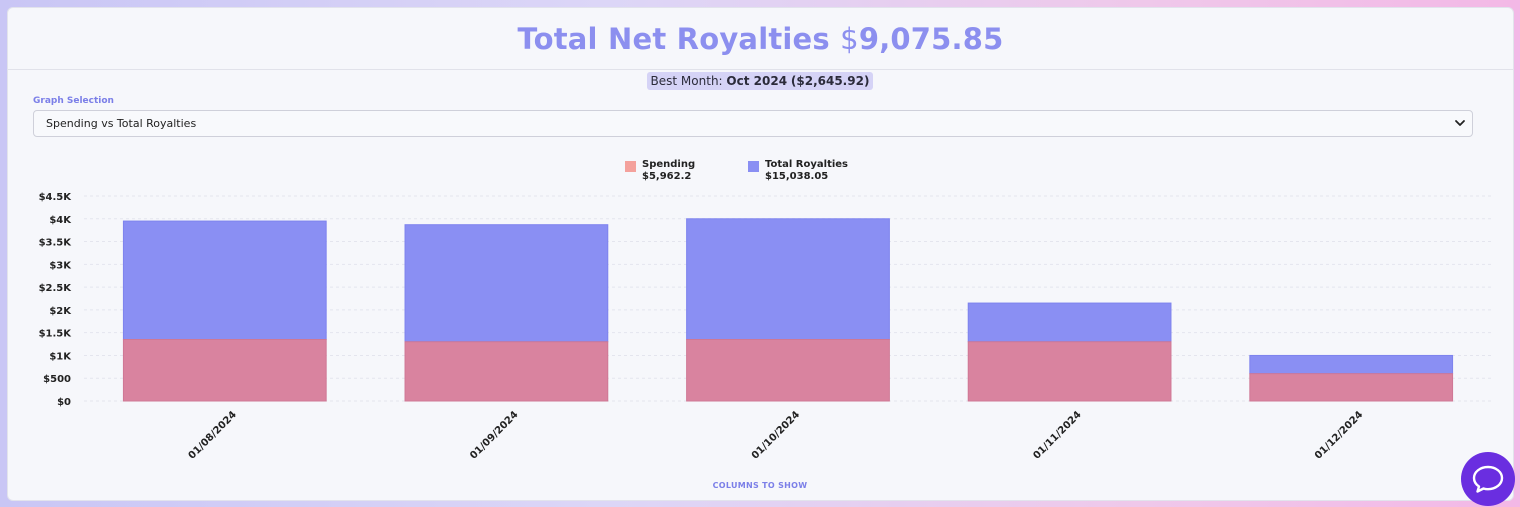 Image resolution: width=1520 pixels, height=507 pixels. I want to click on chevron-down-icon, so click(1460, 123).